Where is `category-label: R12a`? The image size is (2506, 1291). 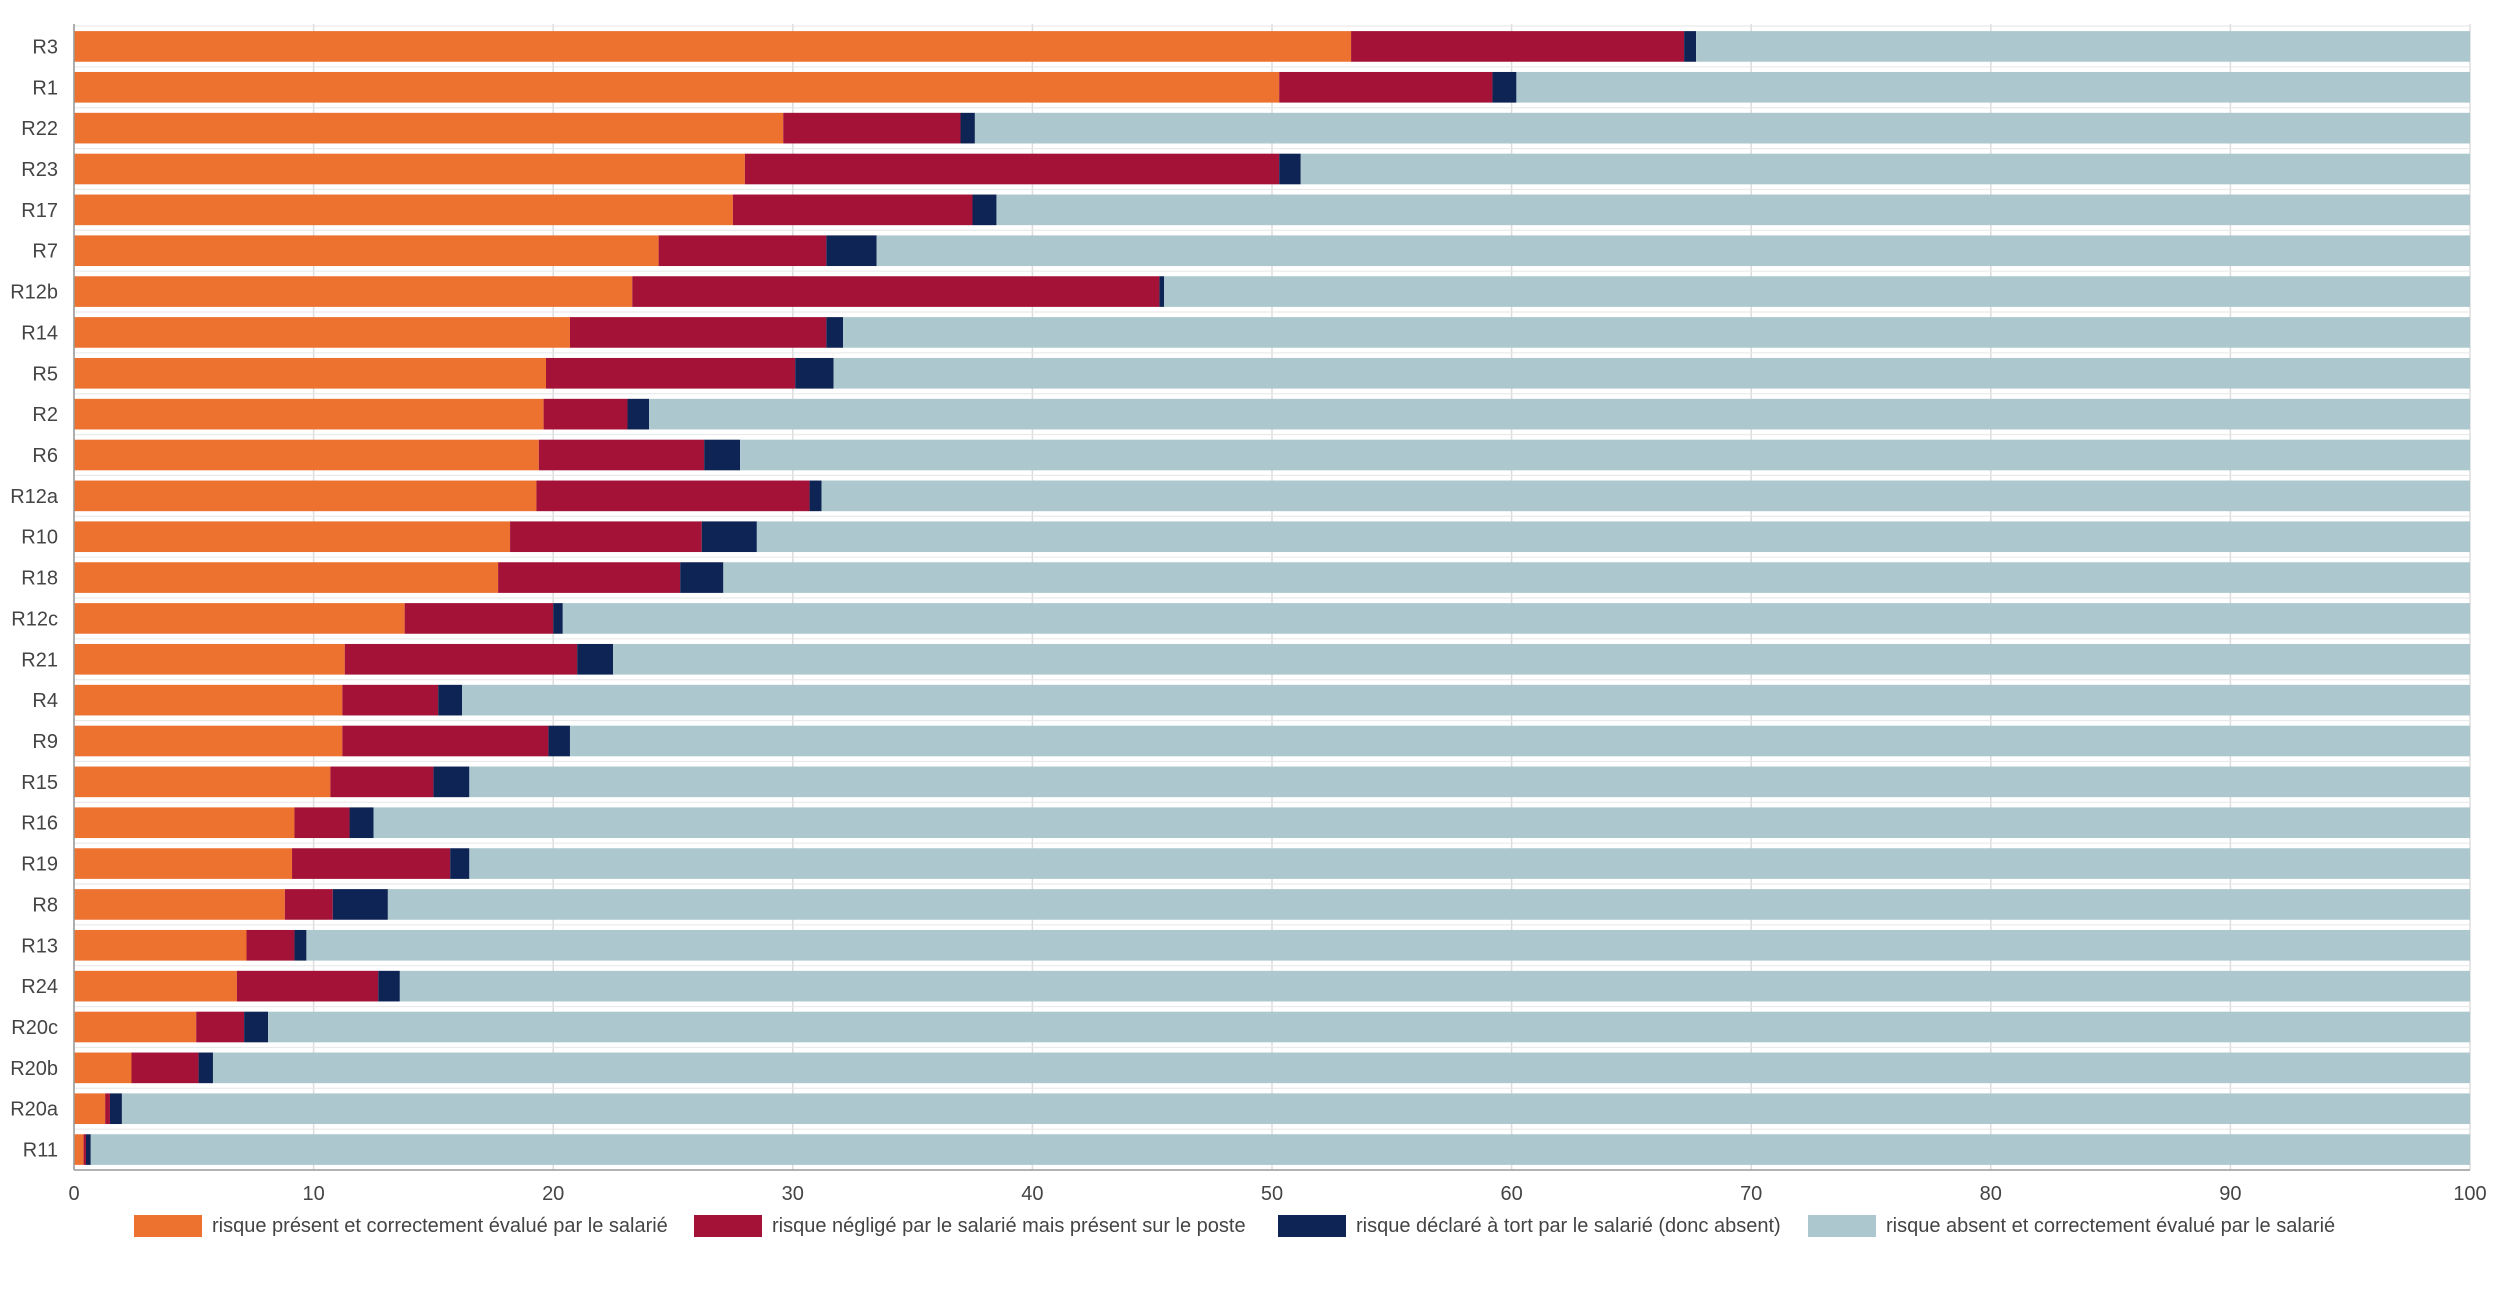 category-label: R12a is located at coordinates (34, 497).